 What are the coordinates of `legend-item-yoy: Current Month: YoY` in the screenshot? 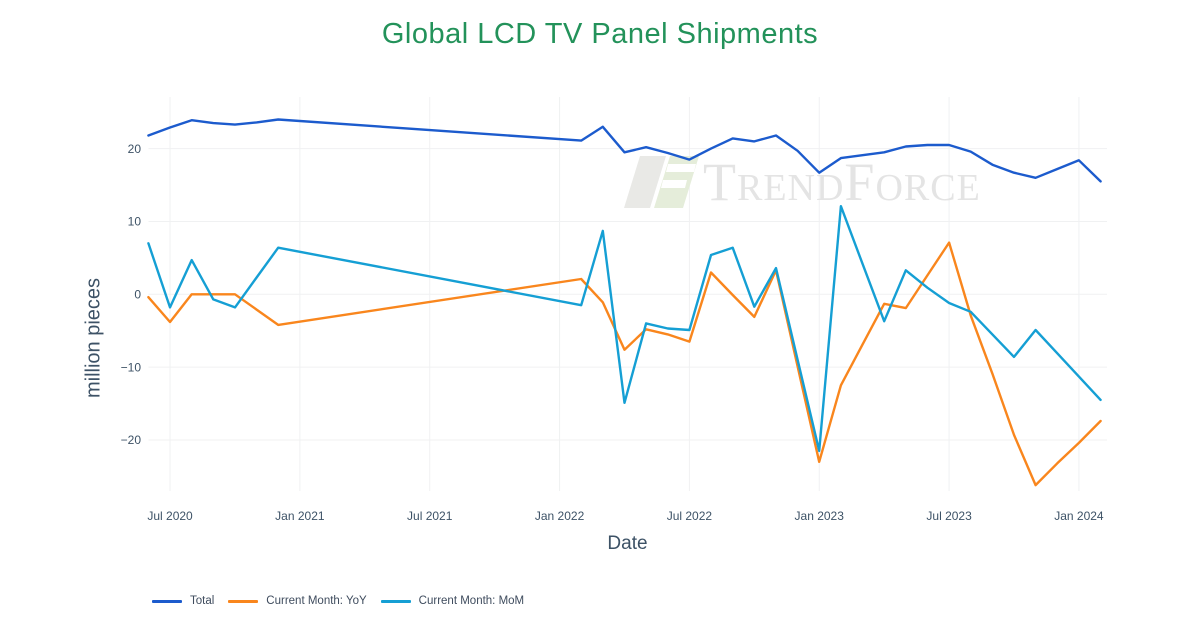 It's located at (297, 601).